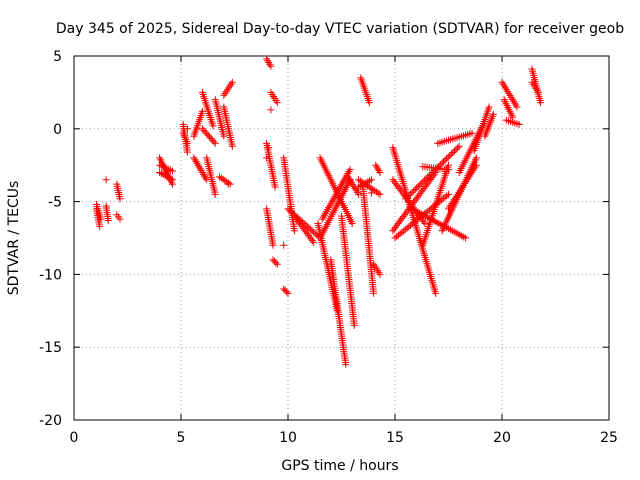 This screenshot has width=640, height=480. What do you see at coordinates (57, 130) in the screenshot?
I see `y-tick-label: 0` at bounding box center [57, 130].